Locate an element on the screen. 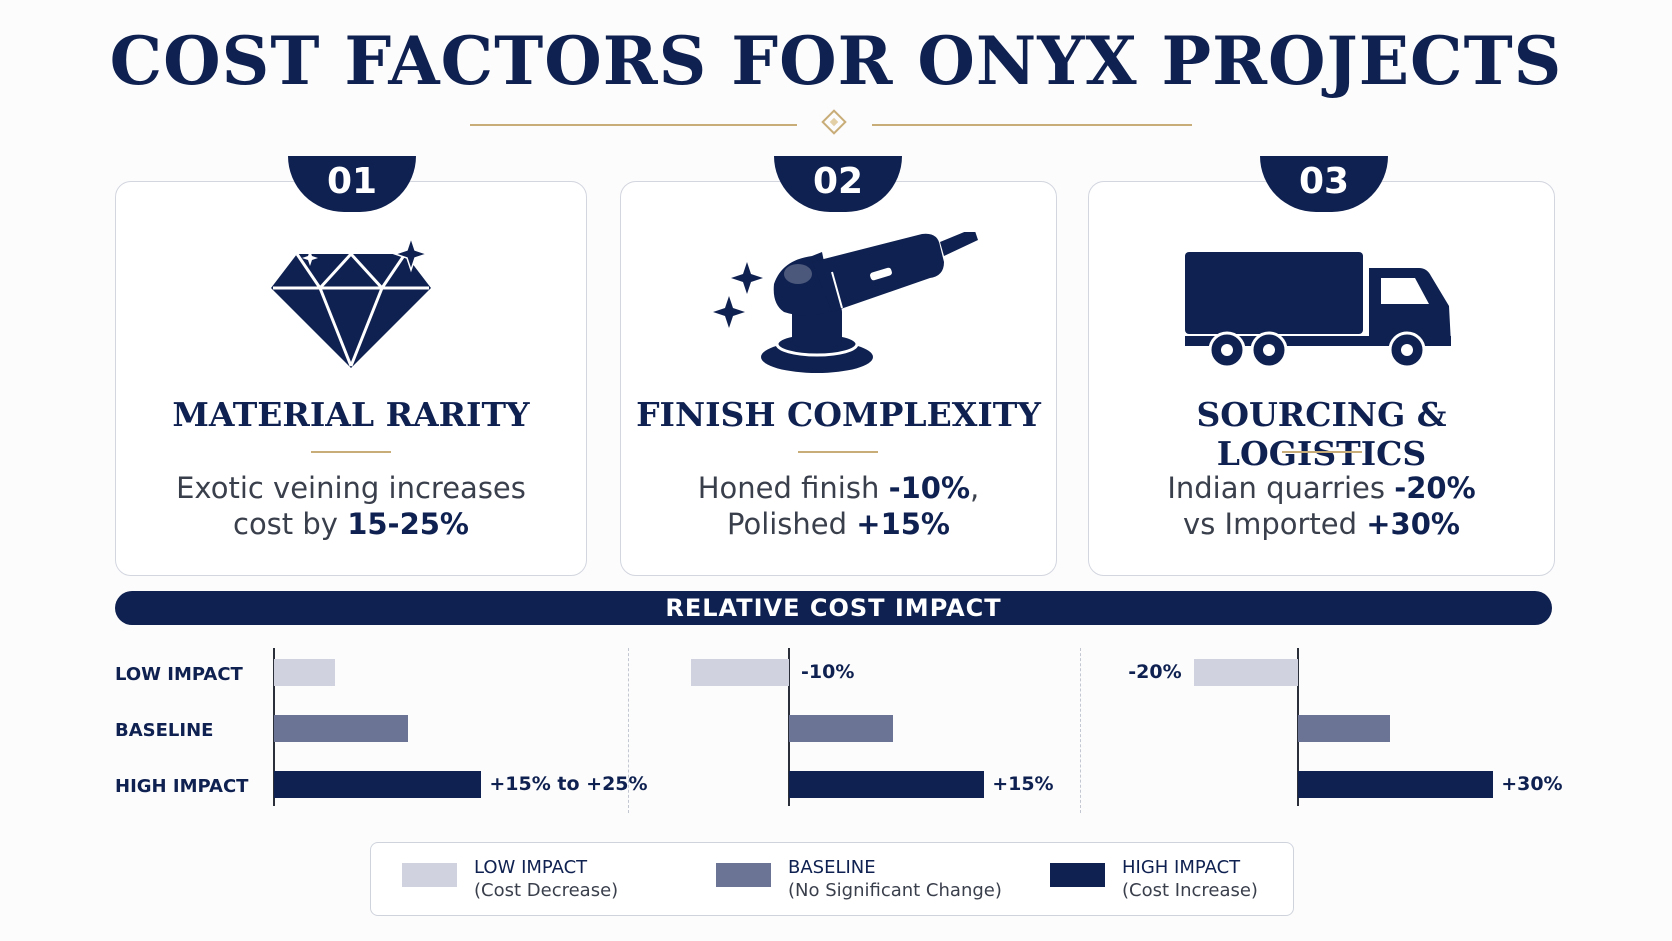  bar-value-label: -20% is located at coordinates (1155, 672).